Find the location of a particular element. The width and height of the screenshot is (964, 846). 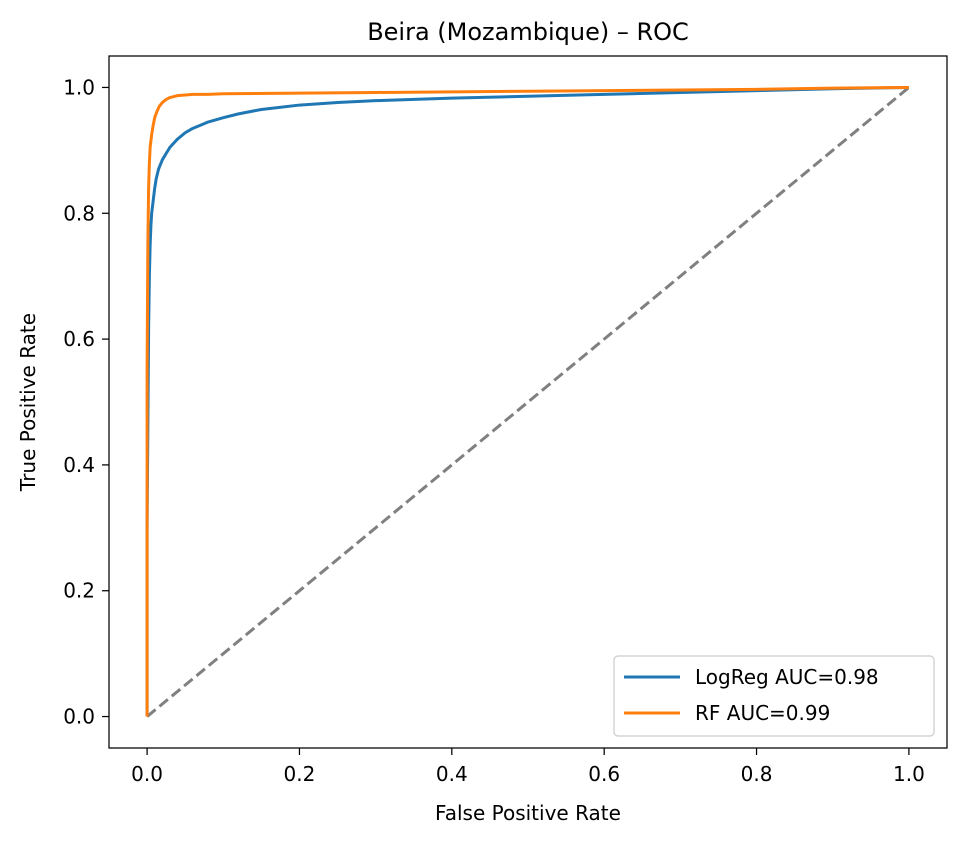

x-tick-label: 0.6 is located at coordinates (604, 774).